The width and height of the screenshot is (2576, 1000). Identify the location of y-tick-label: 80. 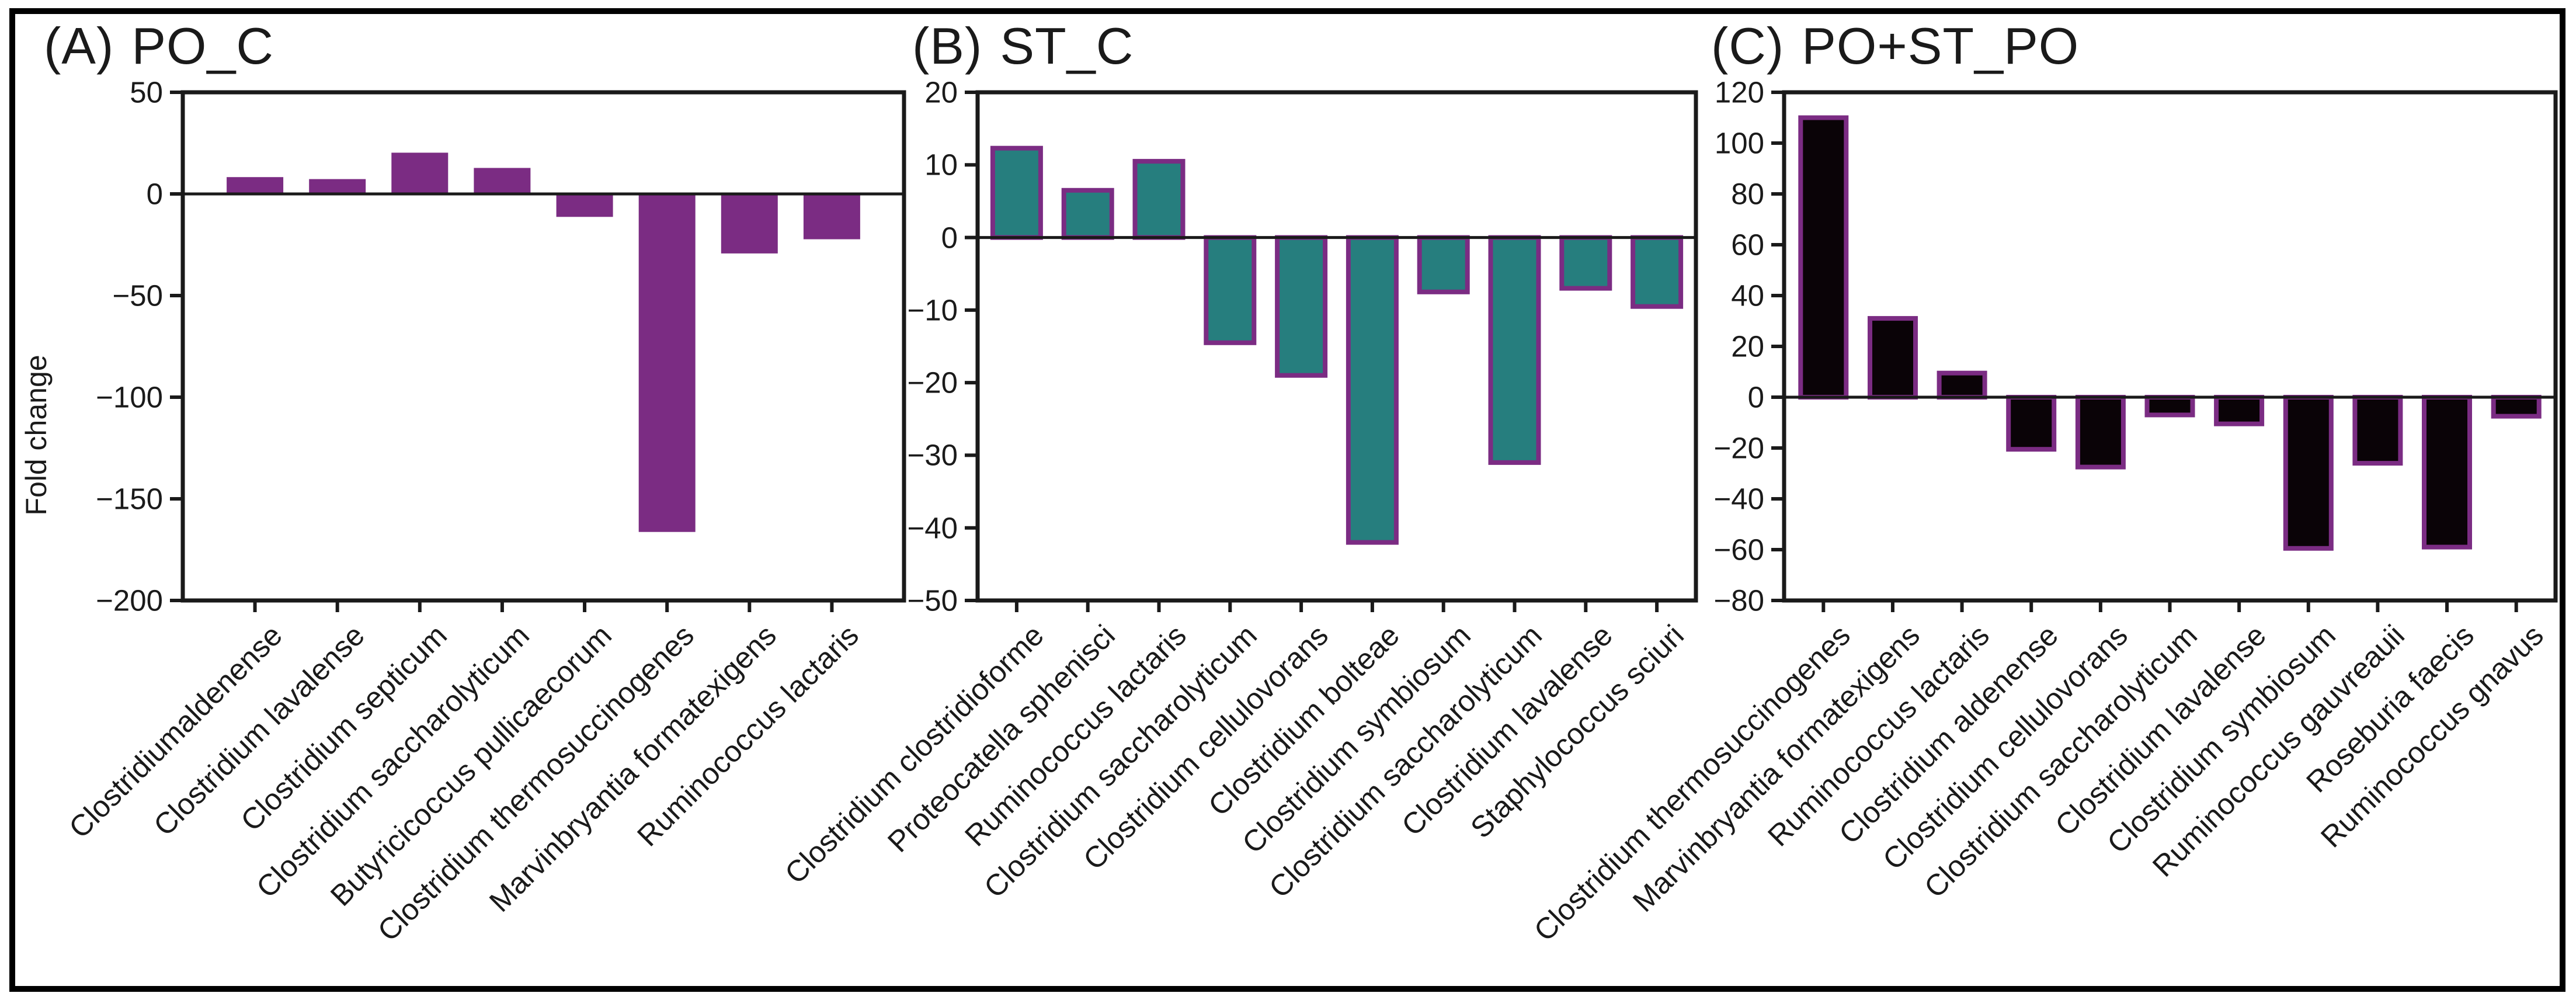
(1748, 194).